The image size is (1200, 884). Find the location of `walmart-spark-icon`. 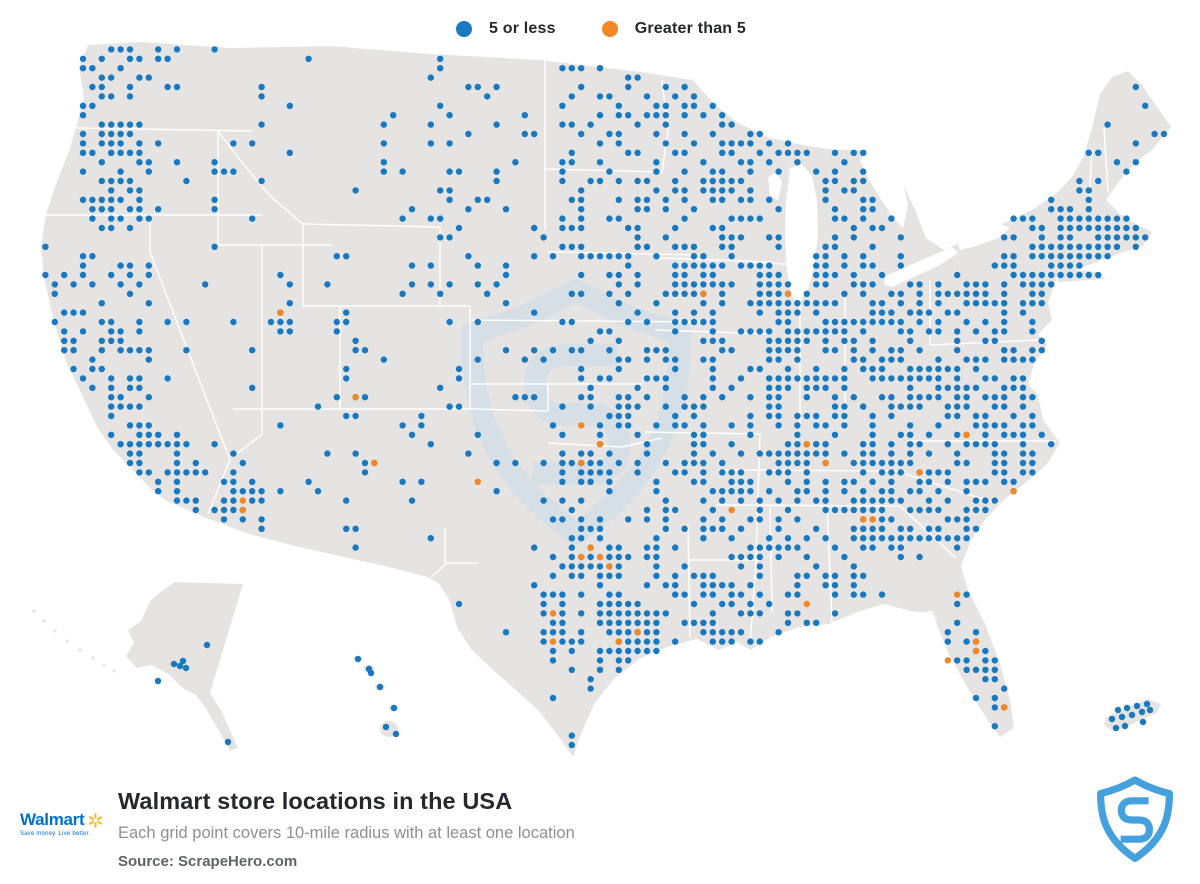

walmart-spark-icon is located at coordinates (96, 820).